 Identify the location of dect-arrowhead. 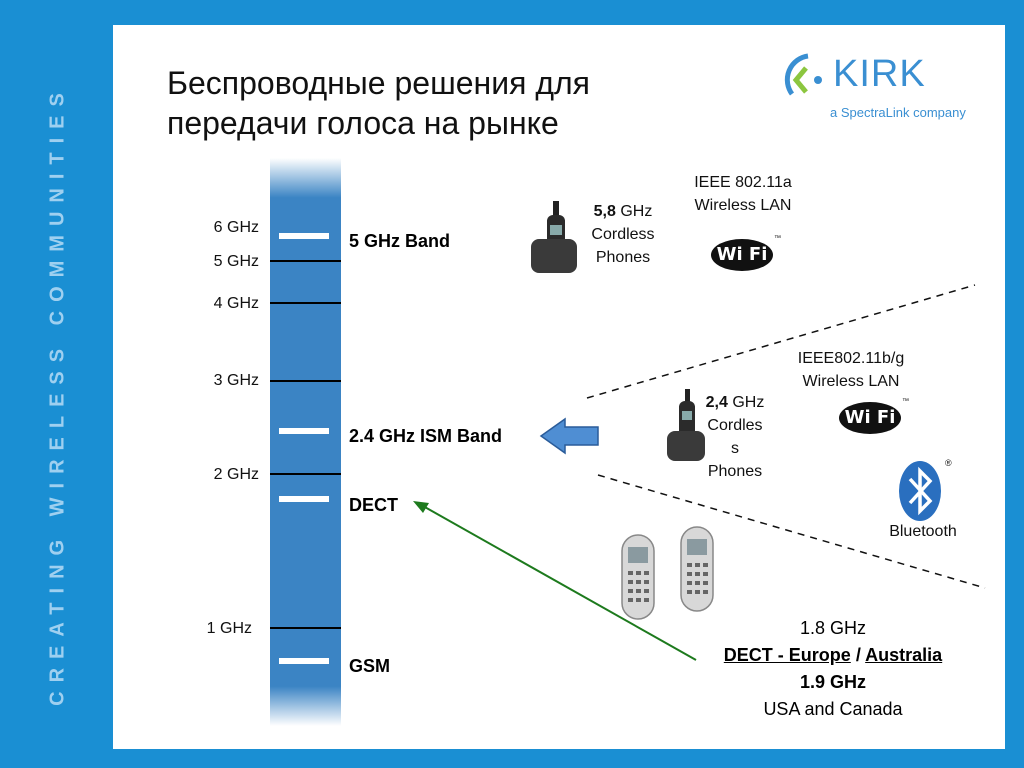
(421, 507).